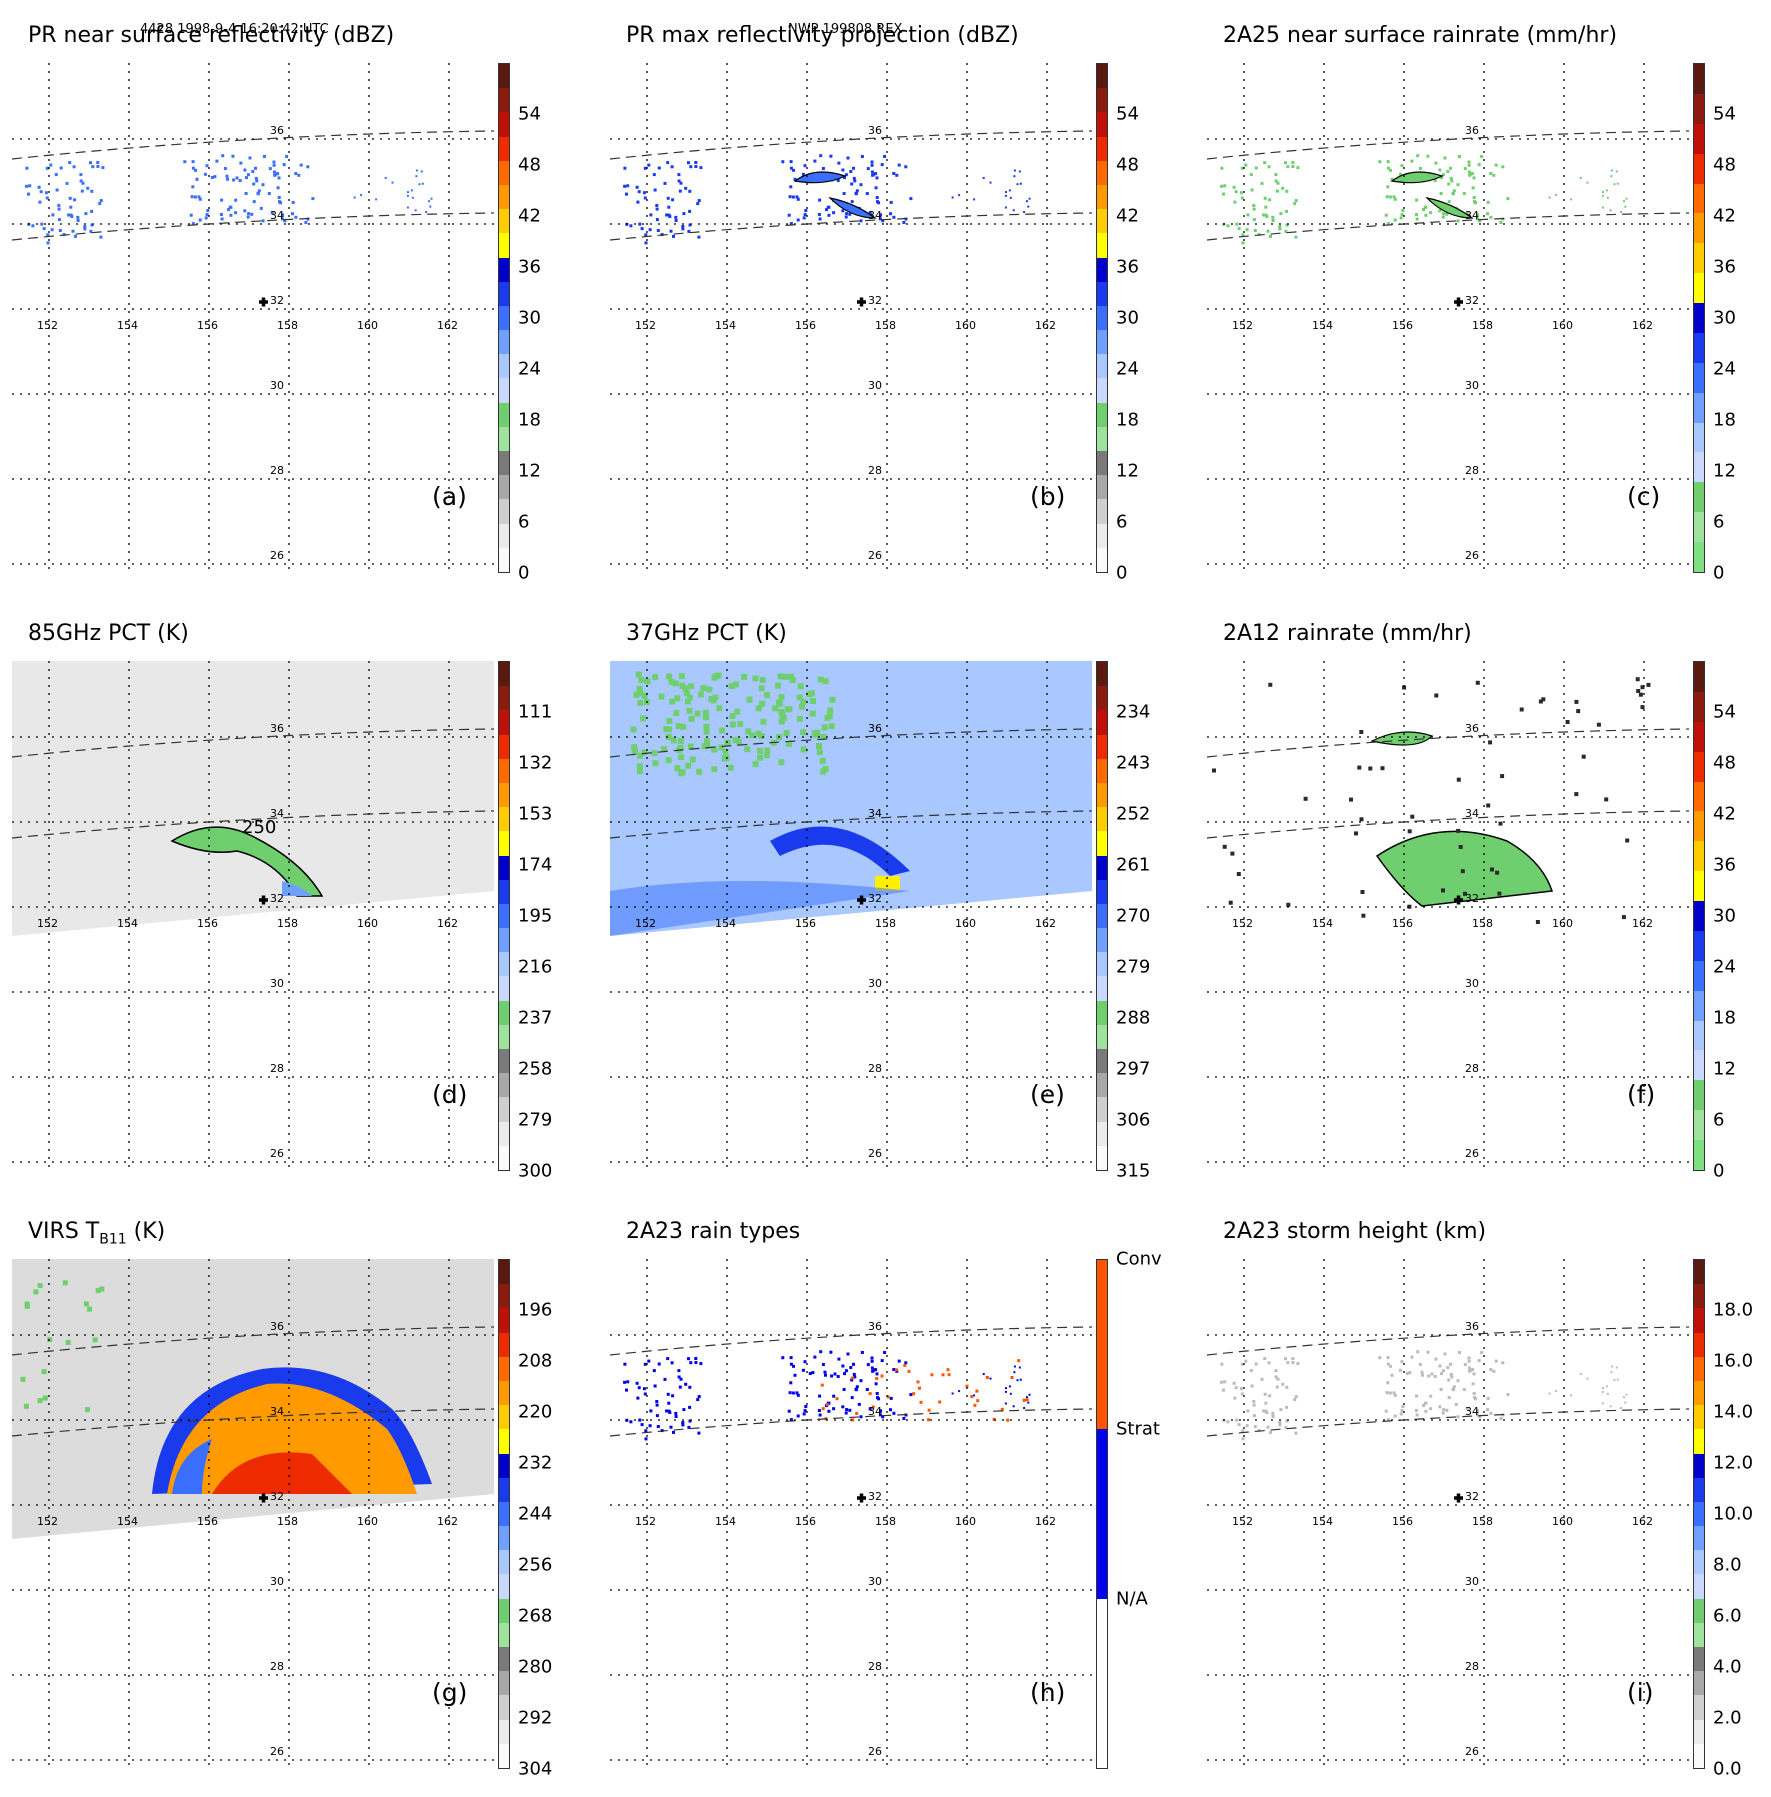 The image size is (1771, 1797). I want to click on panel-label: (e), so click(1047, 1094).